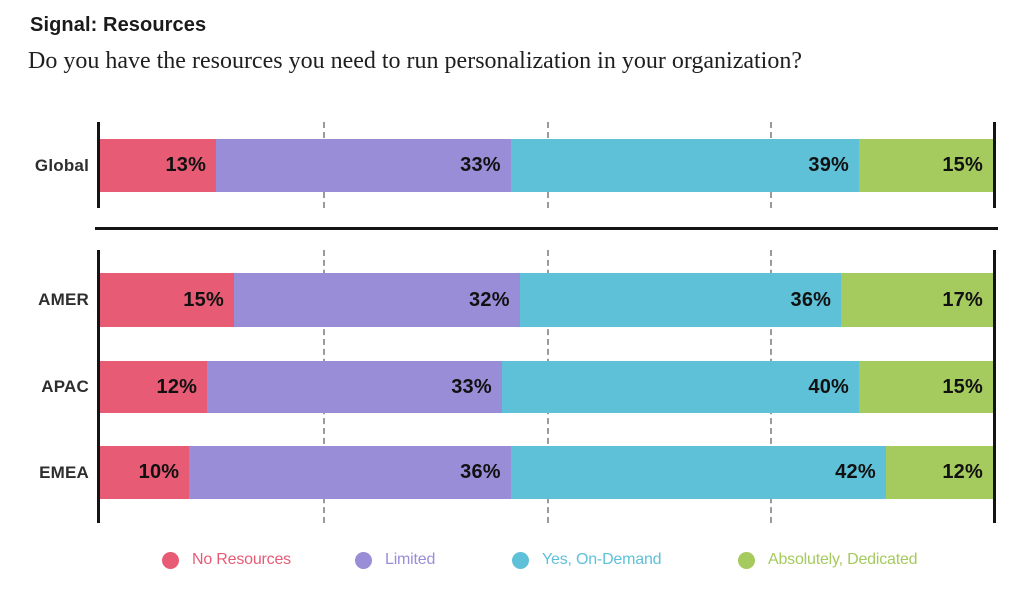  Describe the element at coordinates (939, 472) in the screenshot. I see `bar-segment-absolutely-dedicated-emea: 12%` at that location.